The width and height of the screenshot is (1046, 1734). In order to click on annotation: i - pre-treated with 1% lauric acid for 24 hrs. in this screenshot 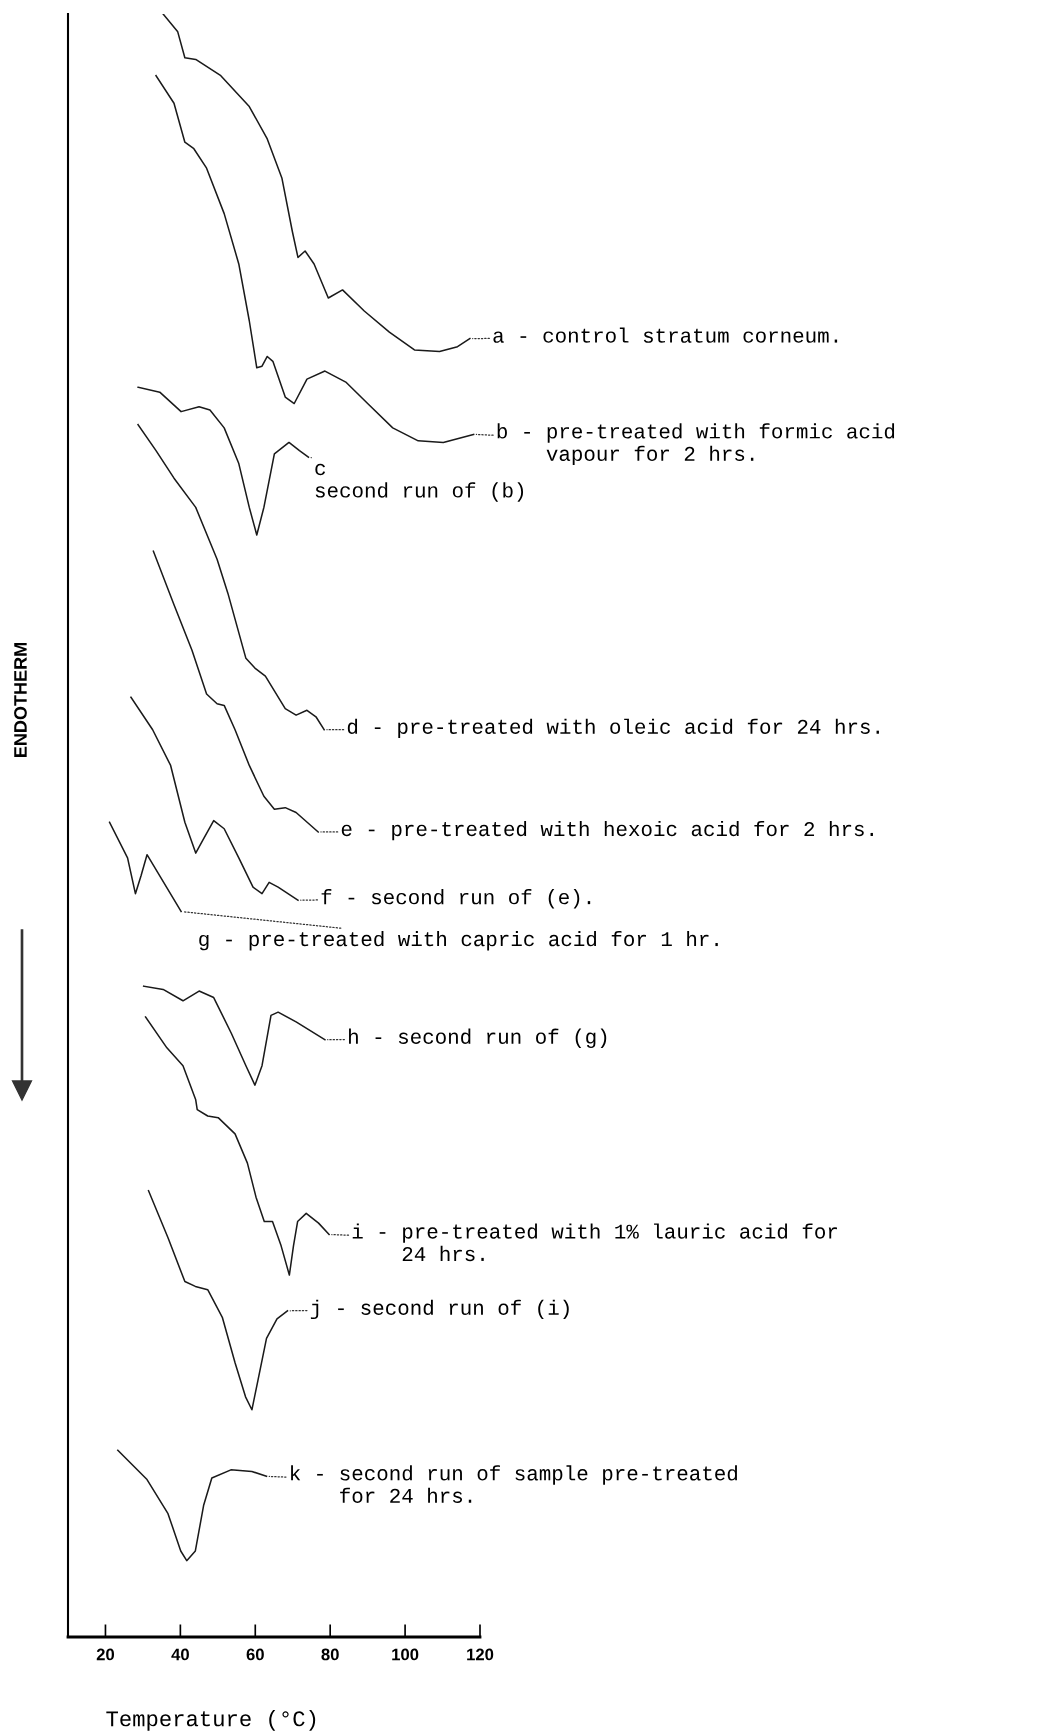, I will do `click(594, 1242)`.